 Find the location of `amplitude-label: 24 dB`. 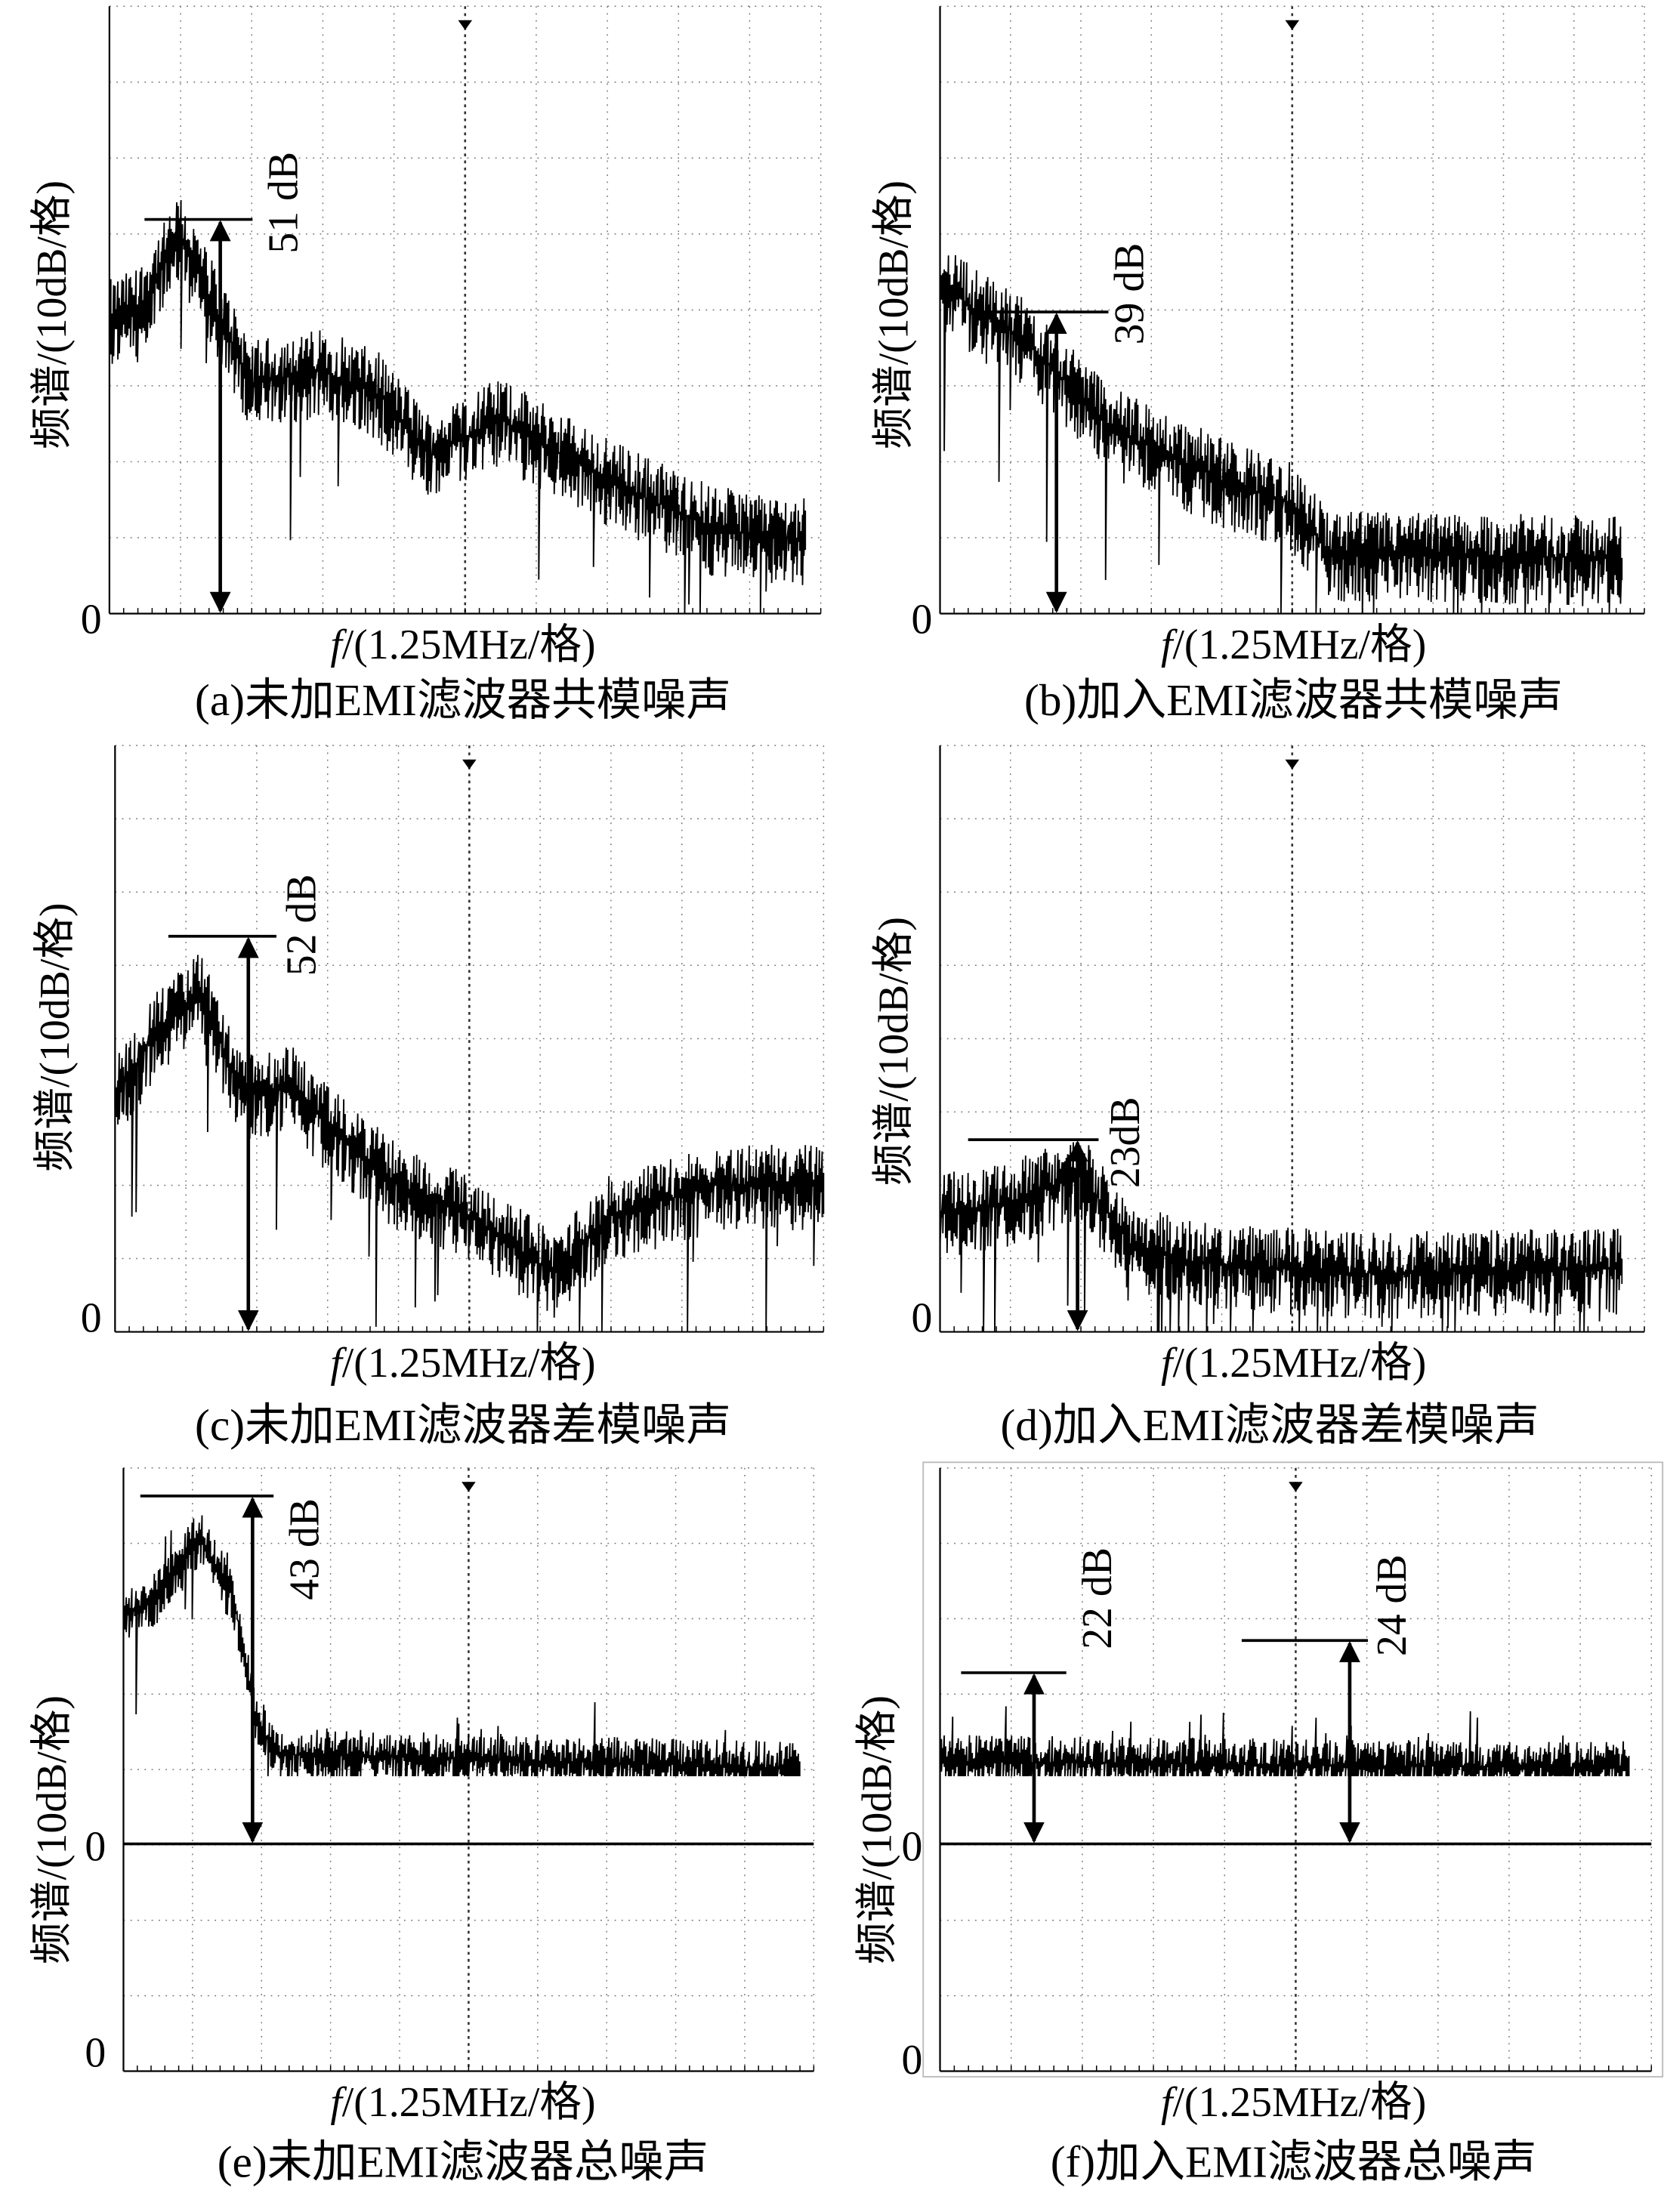

amplitude-label: 24 dB is located at coordinates (1392, 1605).